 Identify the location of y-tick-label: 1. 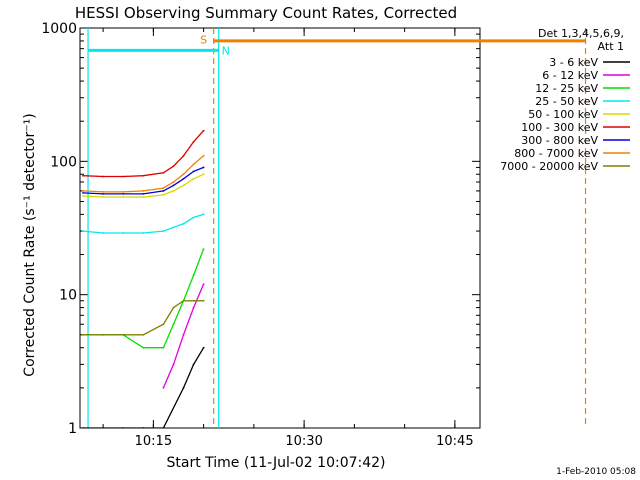
(72, 429).